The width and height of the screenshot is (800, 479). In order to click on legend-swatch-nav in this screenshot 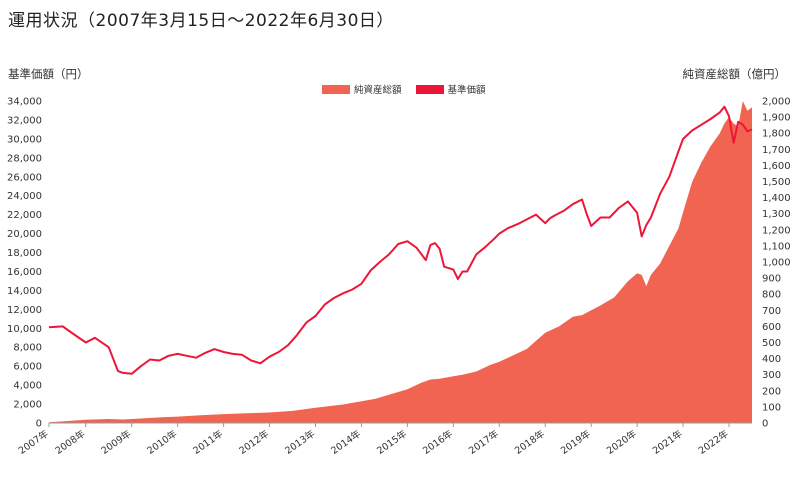, I will do `click(429, 89)`.